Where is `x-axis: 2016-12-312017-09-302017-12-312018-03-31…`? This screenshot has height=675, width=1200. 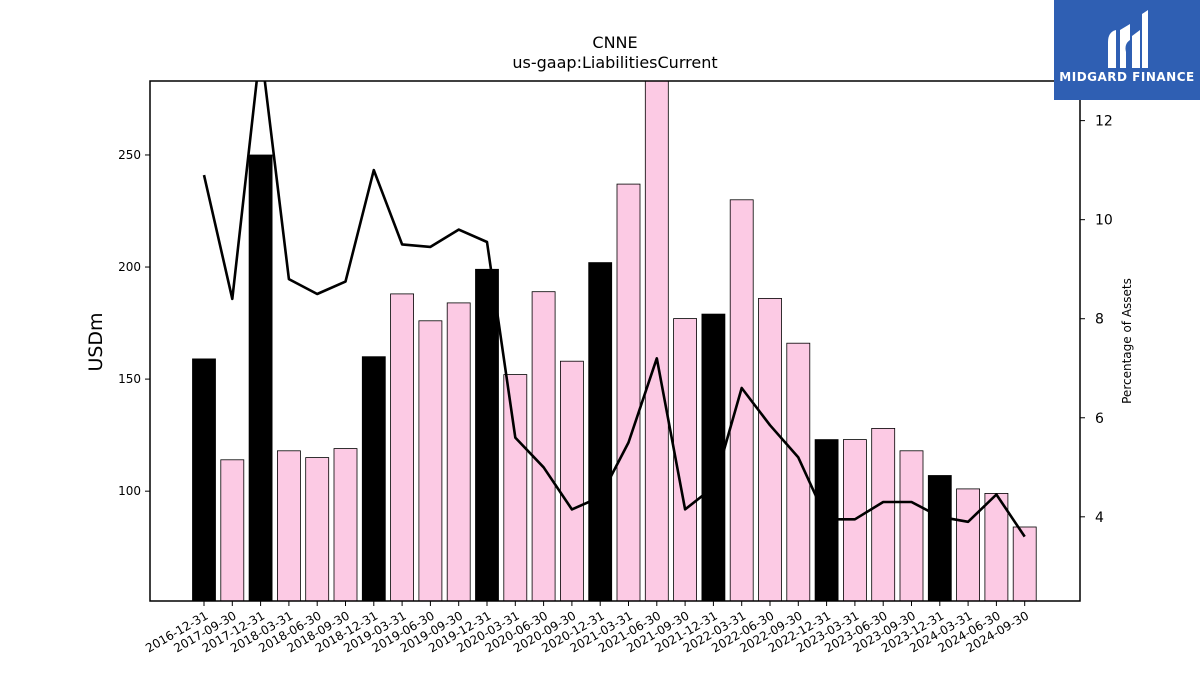 x-axis: 2016-12-312017-09-302017-12-312018-03-31… is located at coordinates (587, 628).